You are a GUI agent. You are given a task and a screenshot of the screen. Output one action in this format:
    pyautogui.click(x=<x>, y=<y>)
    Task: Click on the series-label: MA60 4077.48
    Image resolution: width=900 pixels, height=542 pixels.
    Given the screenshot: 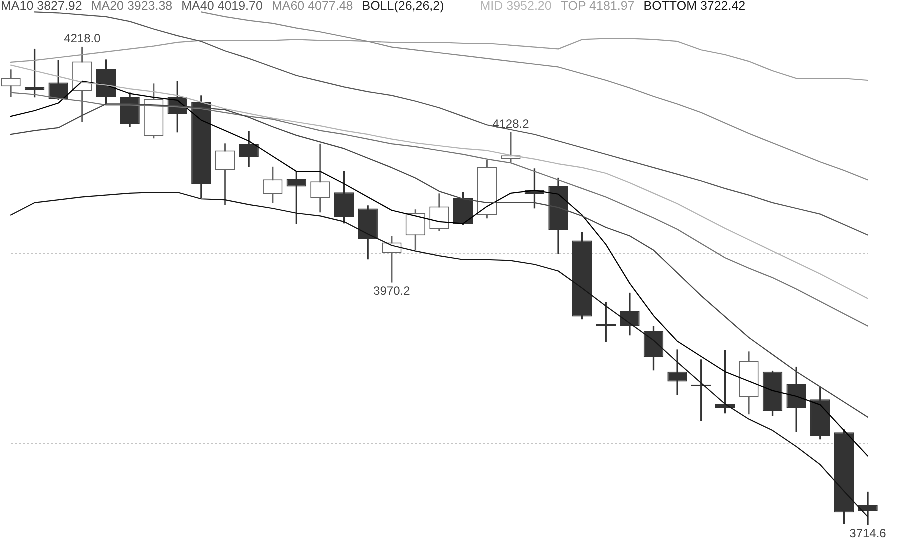 What is the action you would take?
    pyautogui.click(x=313, y=6)
    